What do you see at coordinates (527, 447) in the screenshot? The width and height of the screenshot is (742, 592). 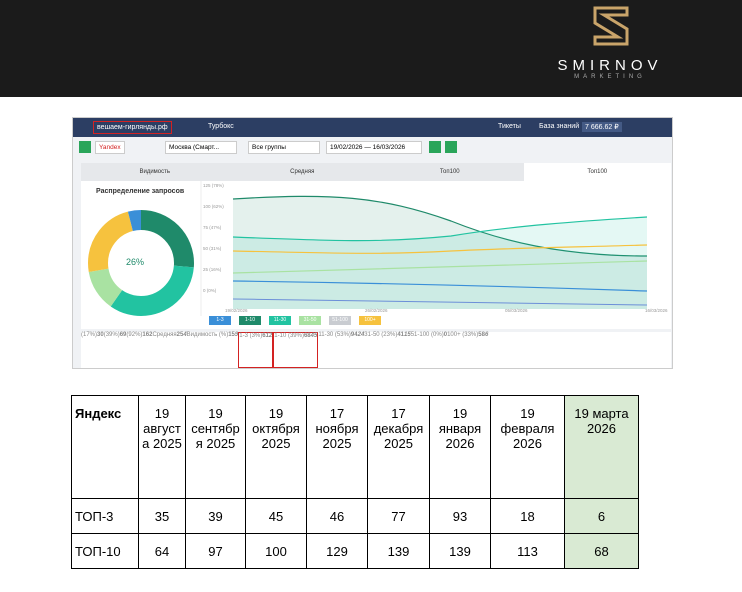 I see `header-cell: 19 февраля 2026` at bounding box center [527, 447].